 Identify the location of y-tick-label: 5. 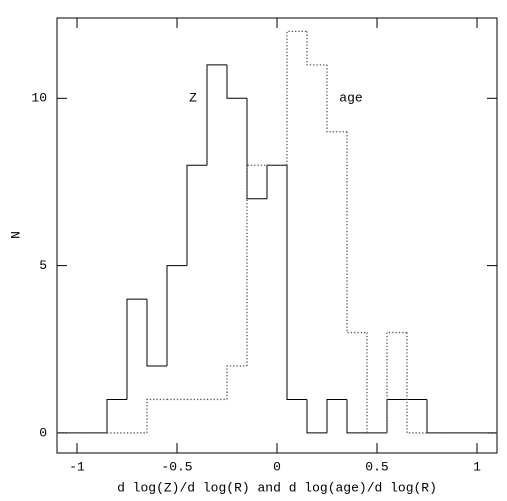
(43, 265).